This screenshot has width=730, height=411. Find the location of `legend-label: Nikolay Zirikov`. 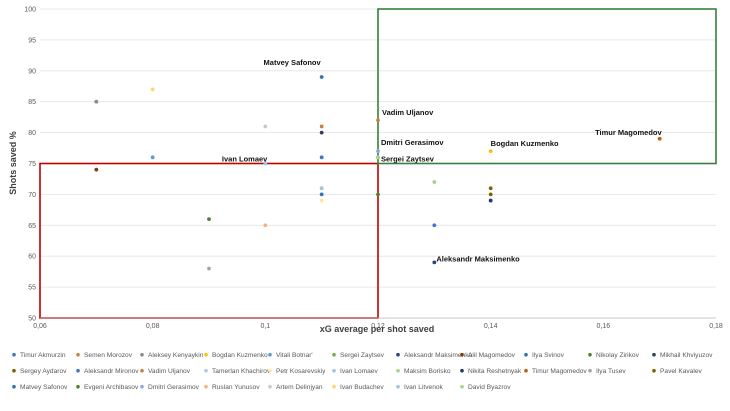

legend-label: Nikolay Zirikov is located at coordinates (618, 355).